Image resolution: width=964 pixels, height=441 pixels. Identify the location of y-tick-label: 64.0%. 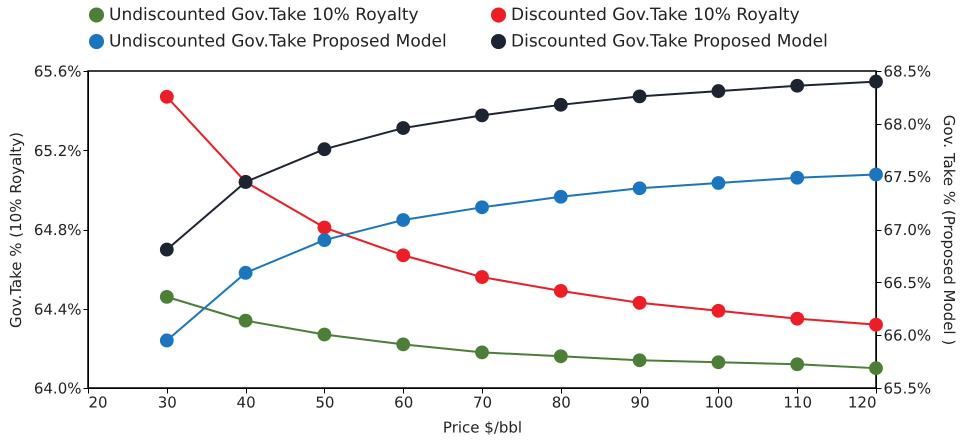
(58, 389).